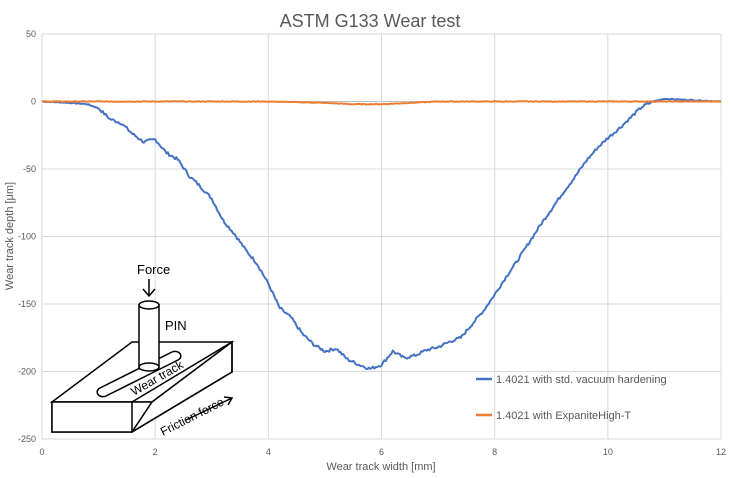 The height and width of the screenshot is (478, 733). Describe the element at coordinates (721, 452) in the screenshot. I see `x-tick-label: 12` at that location.